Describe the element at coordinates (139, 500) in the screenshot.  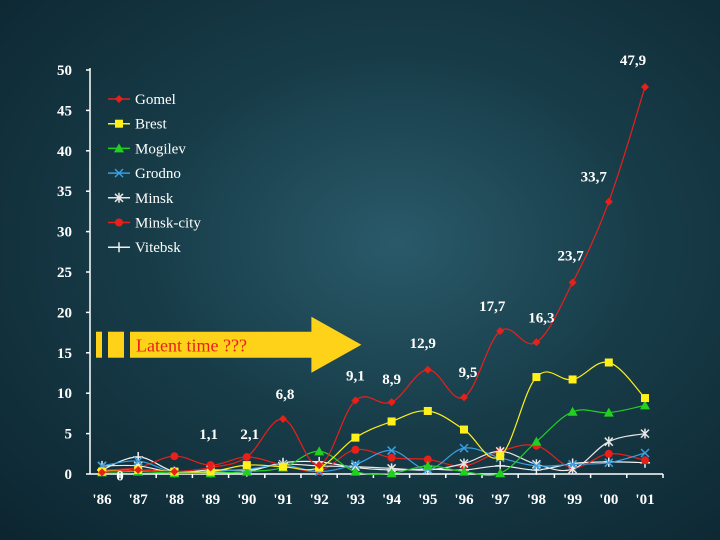
I see `x-tick-label: '87` at that location.